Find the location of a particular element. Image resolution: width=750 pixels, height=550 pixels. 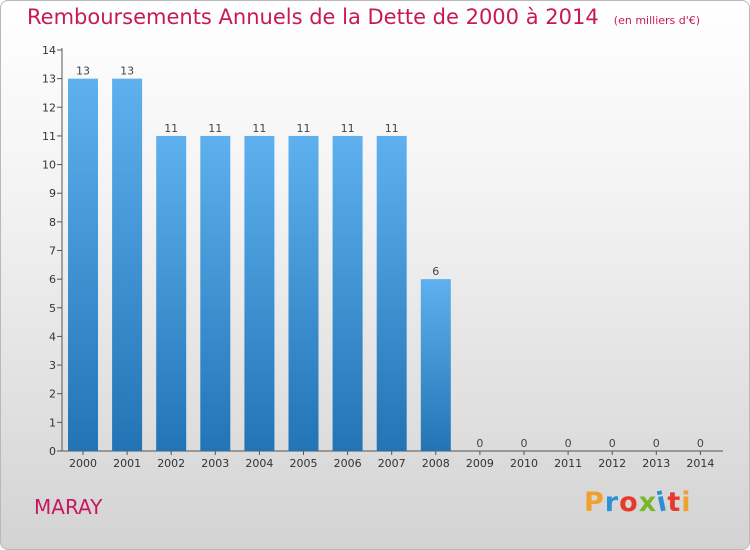

chart-unit: (en milliers d'€) is located at coordinates (657, 20).